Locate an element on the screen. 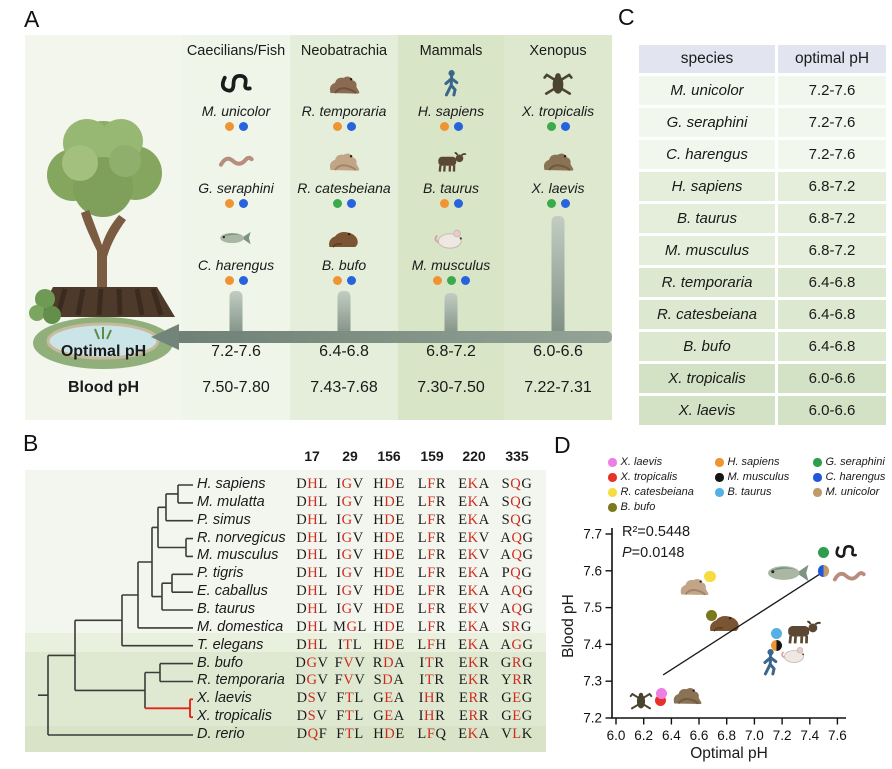  frog-light-icon is located at coordinates (694, 586).